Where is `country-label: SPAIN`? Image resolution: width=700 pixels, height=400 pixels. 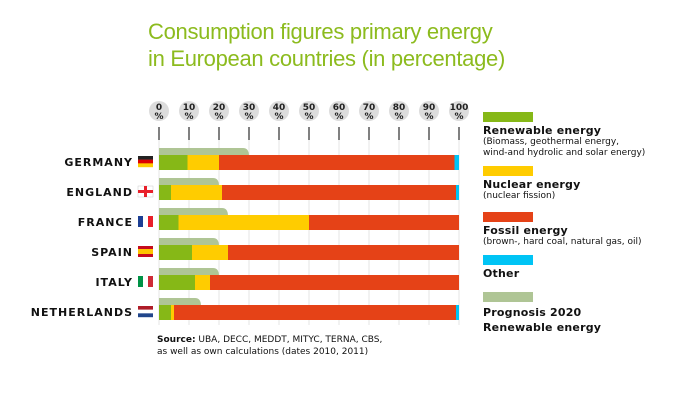
country-label: SPAIN is located at coordinates (112, 252).